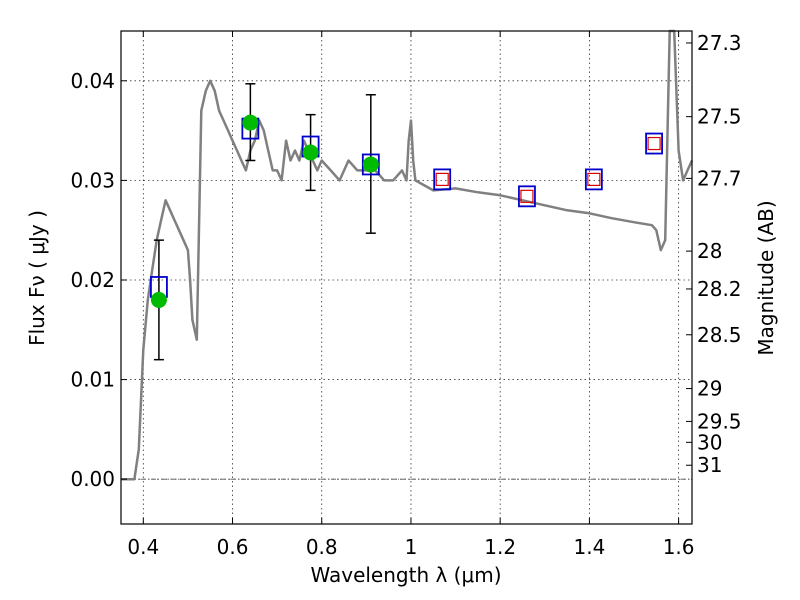 The height and width of the screenshot is (600, 800). What do you see at coordinates (233, 547) in the screenshot?
I see `x-tick-label: 0.6` at bounding box center [233, 547].